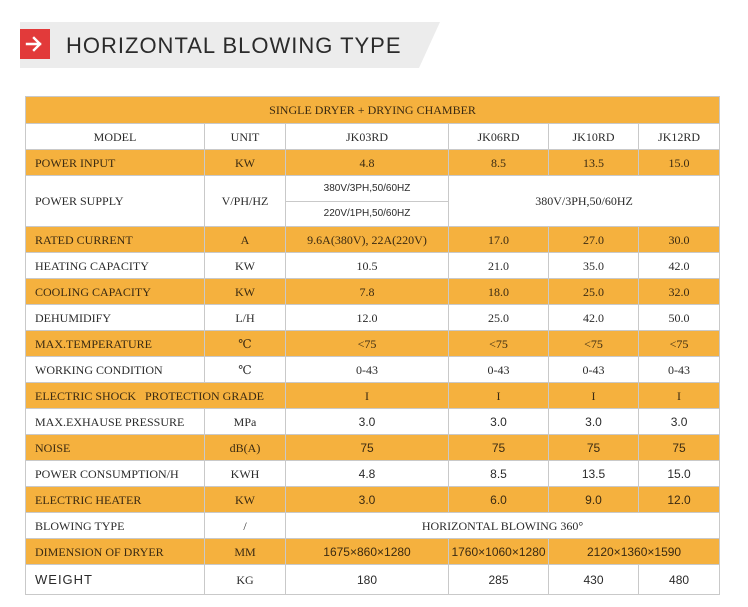  Describe the element at coordinates (115, 421) in the screenshot. I see `param-label: MAX.EXHAUSE PRESSURE` at that location.